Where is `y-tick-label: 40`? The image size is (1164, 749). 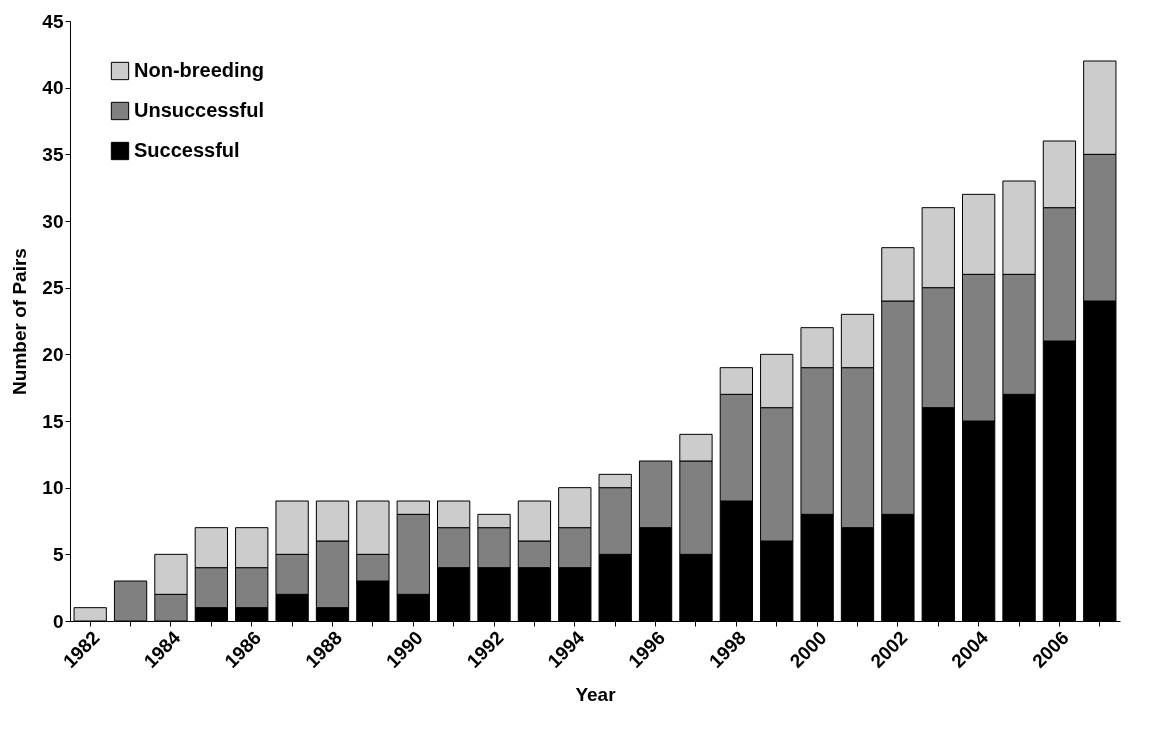 y-tick-label: 40 is located at coordinates (53, 88).